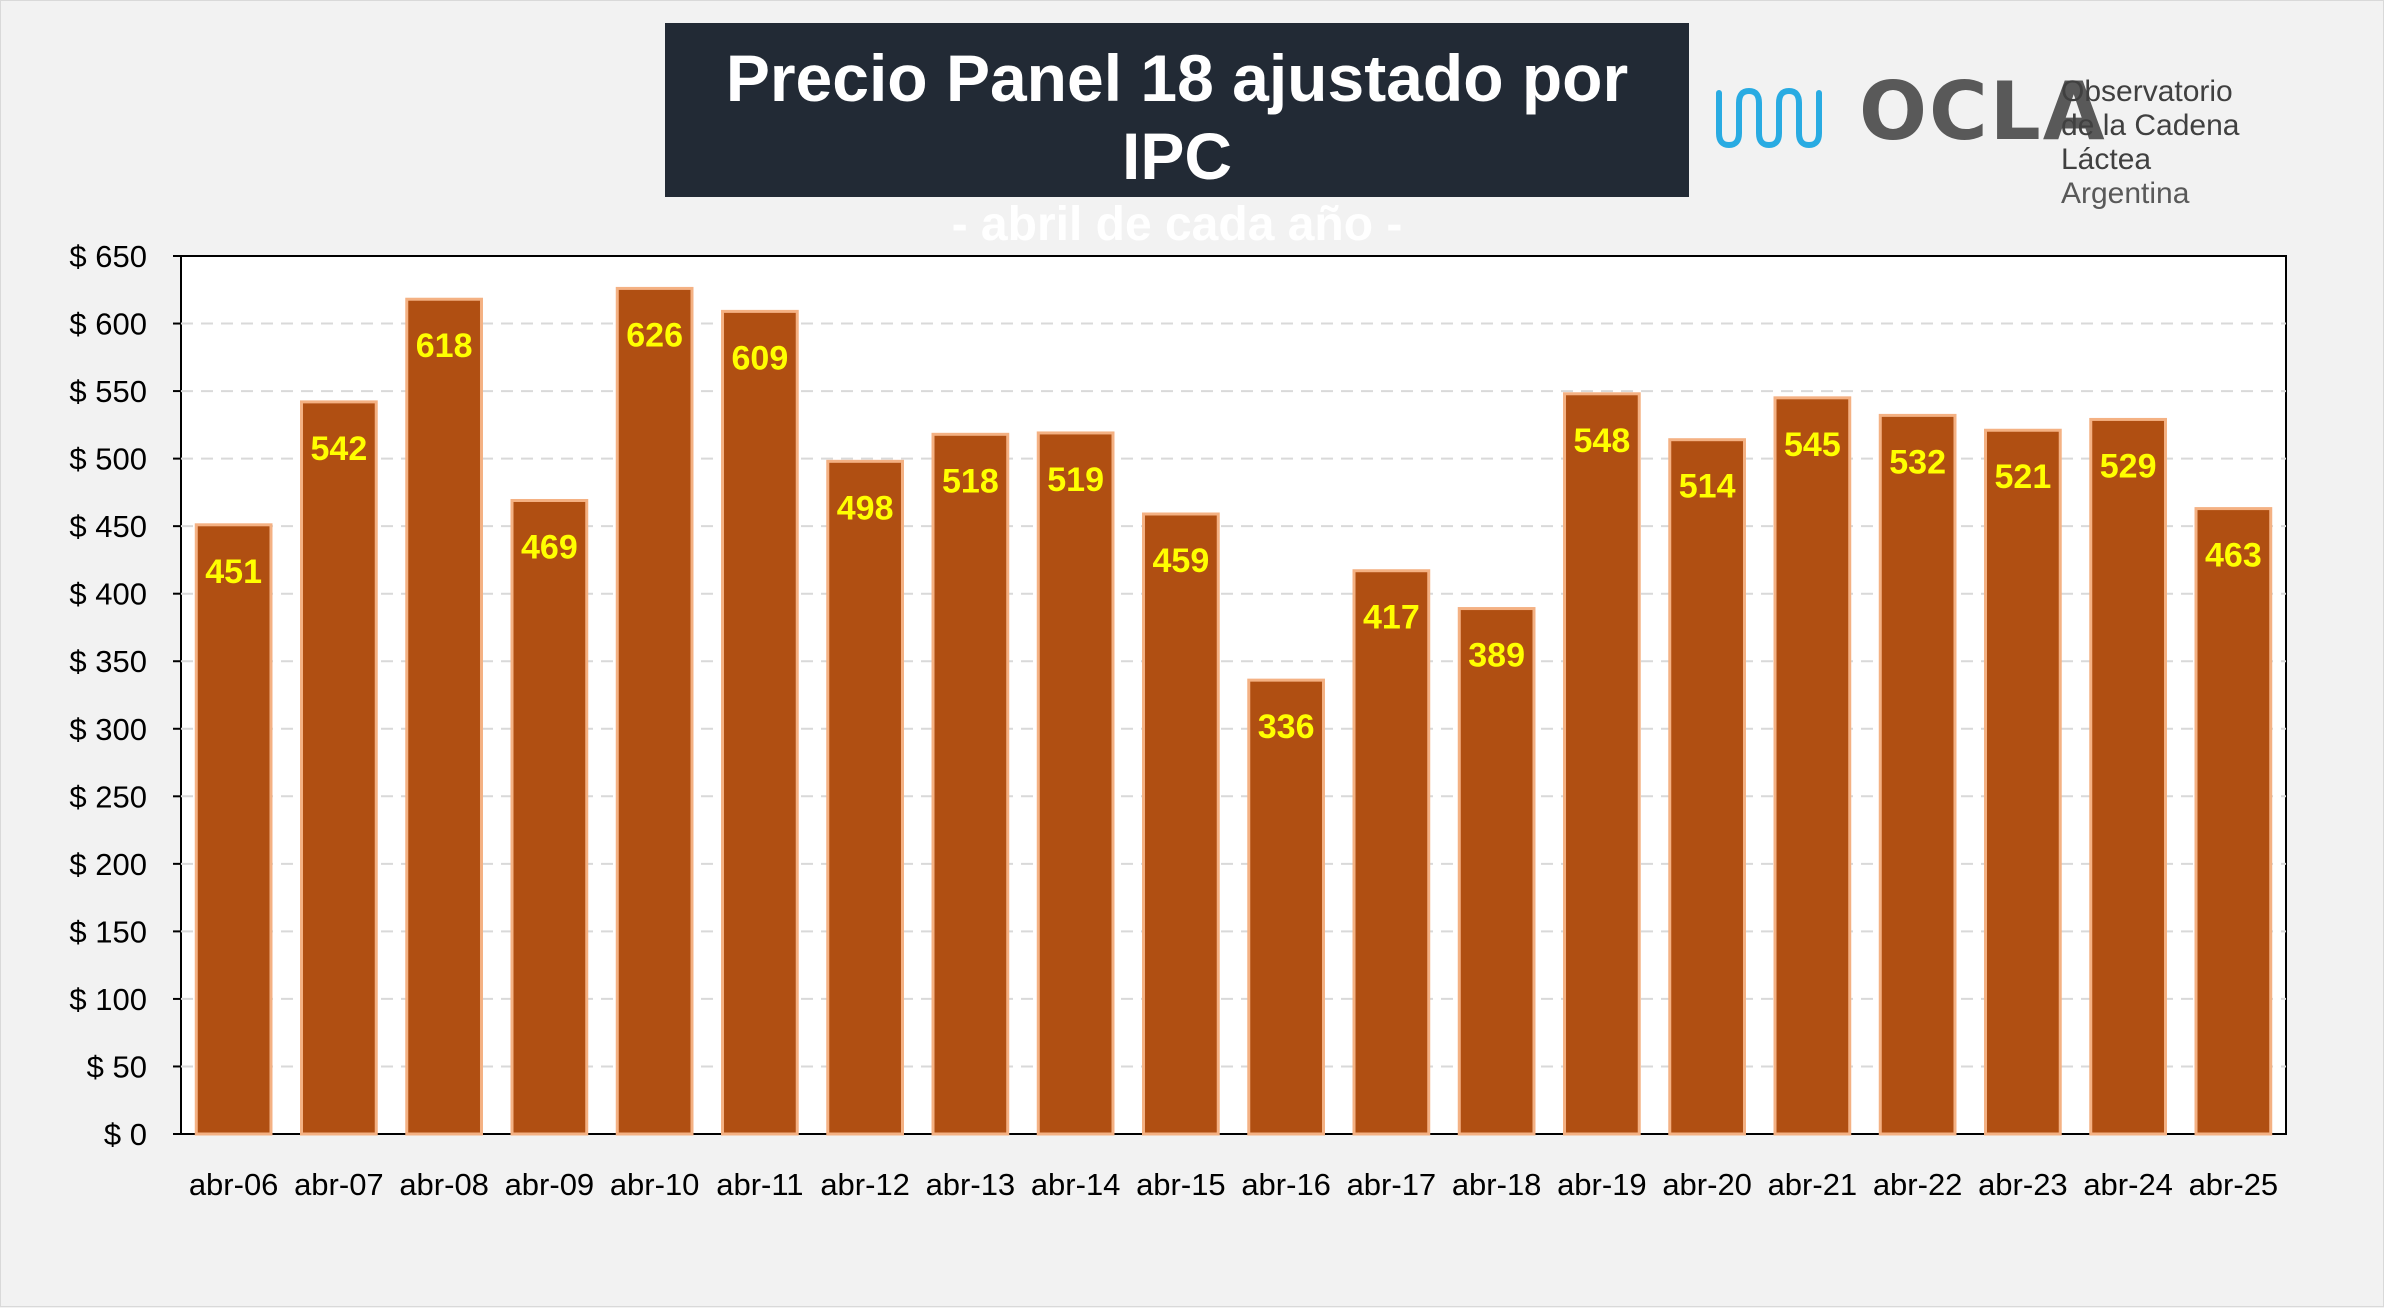 This screenshot has height=1308, width=2384. What do you see at coordinates (108, 931) in the screenshot?
I see `y-tick-label: $ 150` at bounding box center [108, 931].